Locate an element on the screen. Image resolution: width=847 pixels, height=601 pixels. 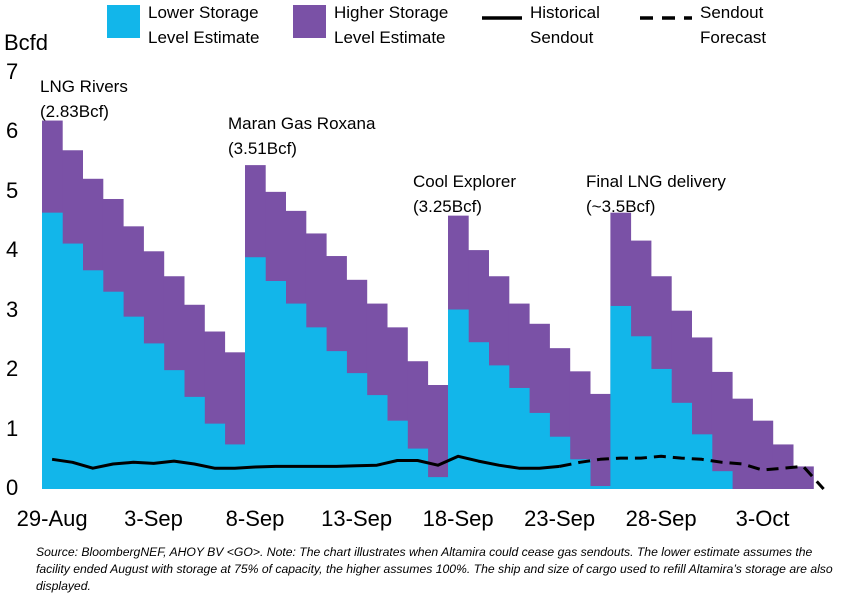
x-tick-label: 23-Sep is located at coordinates (560, 518).